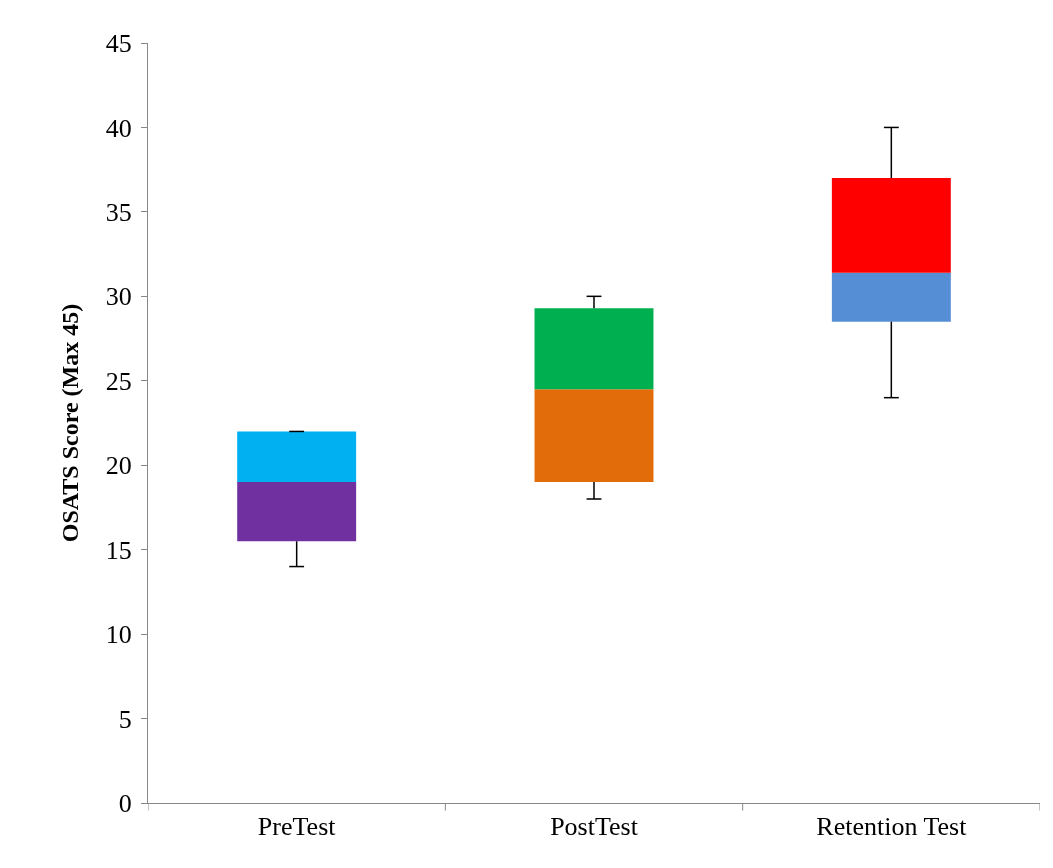  Describe the element at coordinates (297, 827) in the screenshot. I see `x-tick-label: PreTest` at that location.